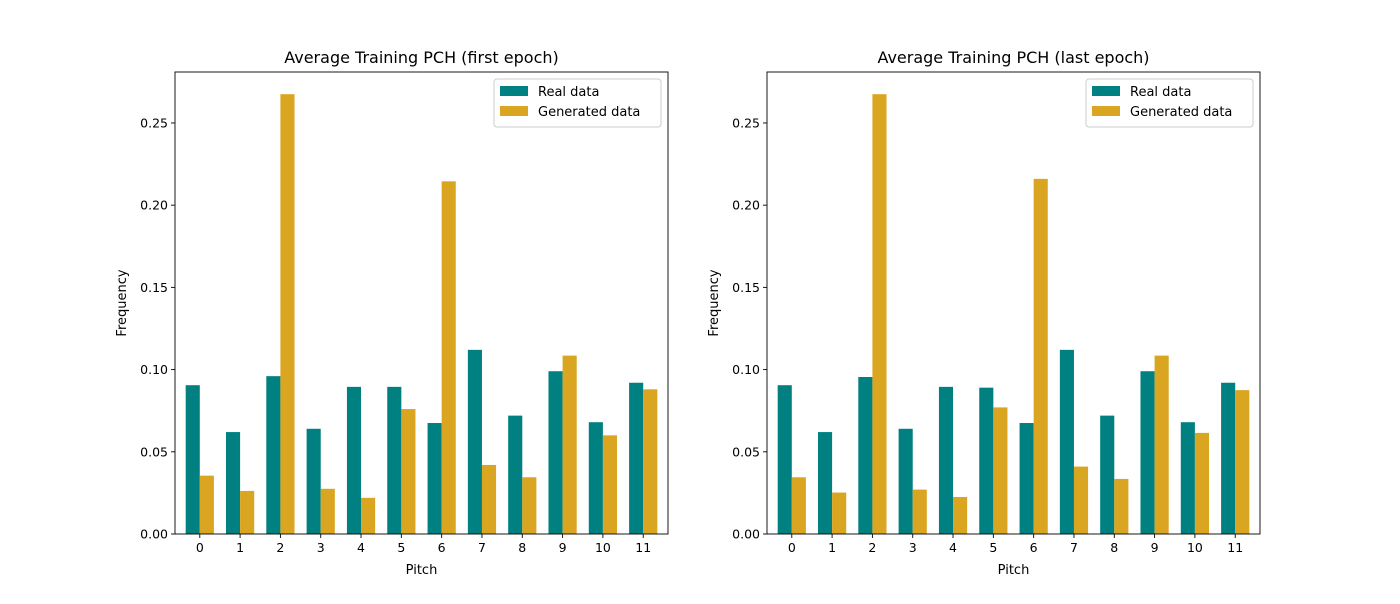 The image size is (1400, 604). I want to click on legend-swatch-generated, so click(1106, 111).